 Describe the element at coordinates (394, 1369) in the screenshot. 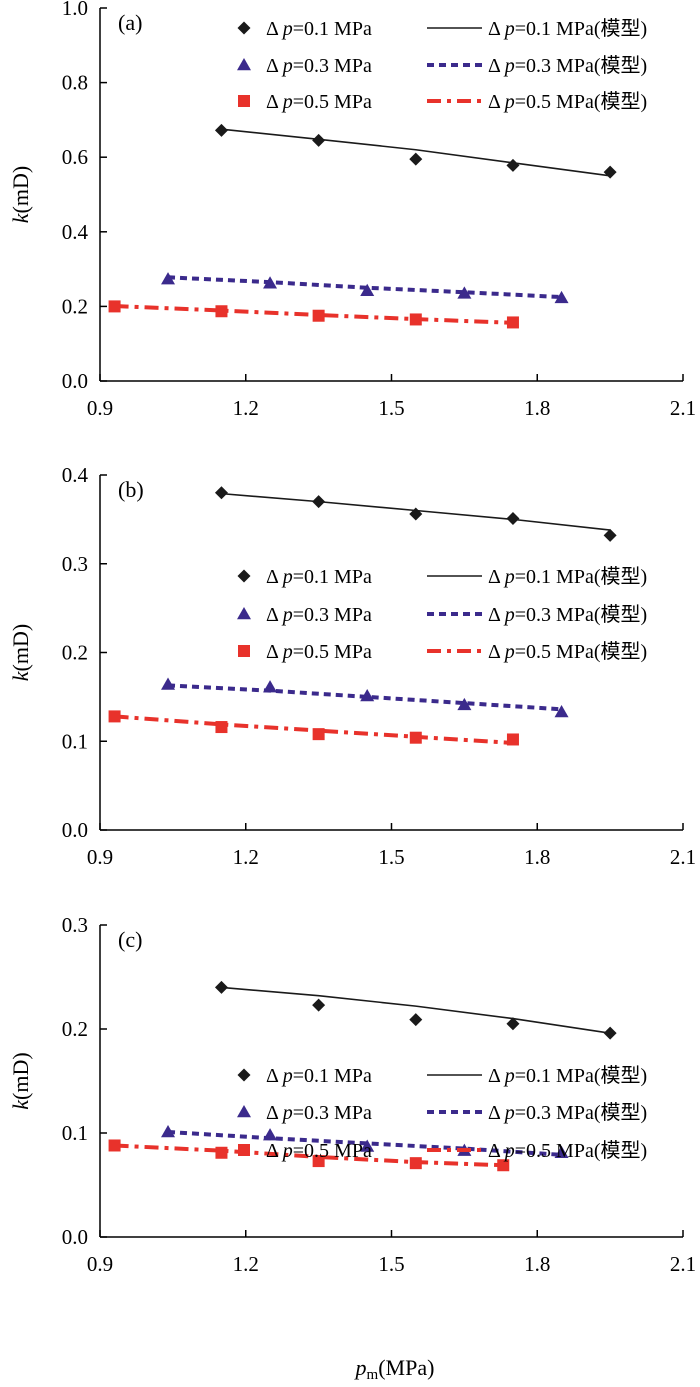

I see `x-axis-title: pm(MPa)` at that location.